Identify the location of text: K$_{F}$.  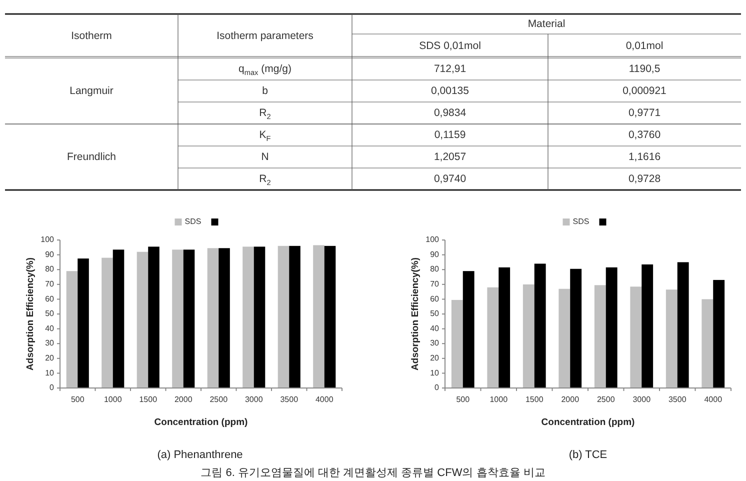
(265, 136).